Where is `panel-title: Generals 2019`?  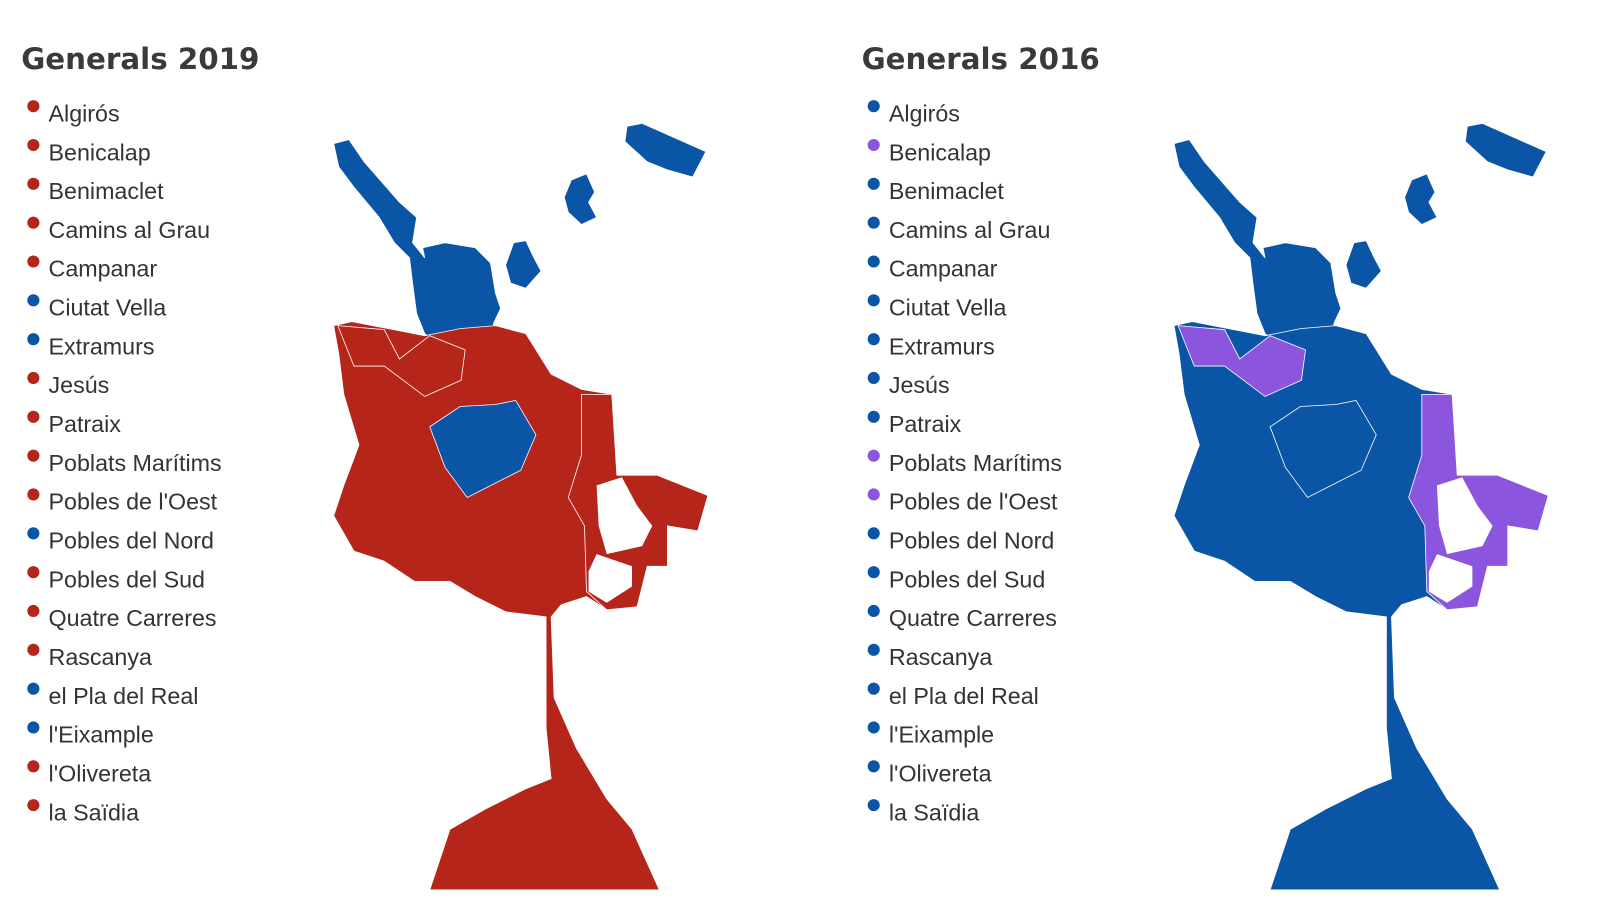 panel-title: Generals 2019 is located at coordinates (140, 59).